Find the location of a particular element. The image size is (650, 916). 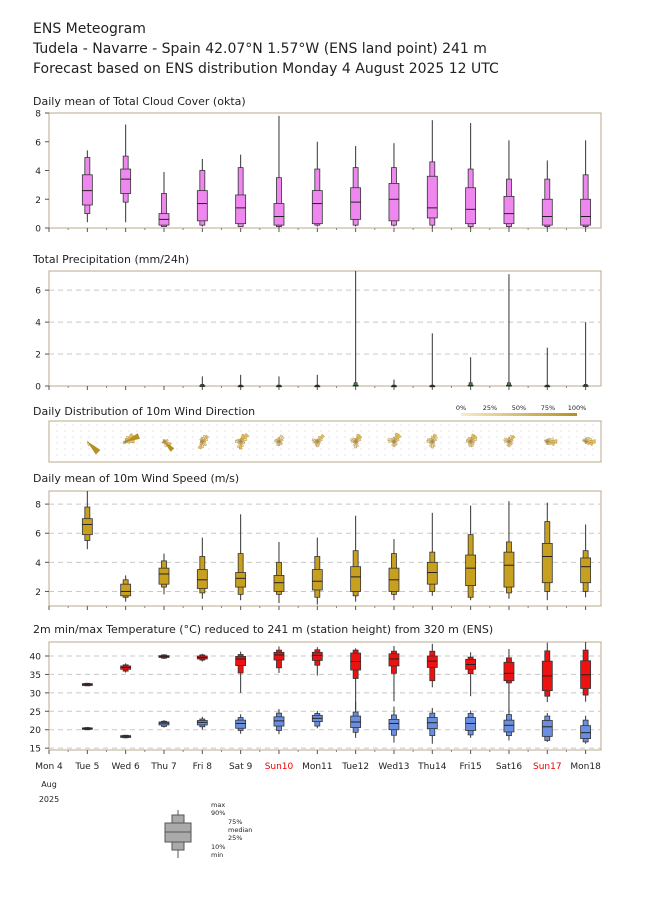

temp-ytick-label: 30 is located at coordinates (36, 694).